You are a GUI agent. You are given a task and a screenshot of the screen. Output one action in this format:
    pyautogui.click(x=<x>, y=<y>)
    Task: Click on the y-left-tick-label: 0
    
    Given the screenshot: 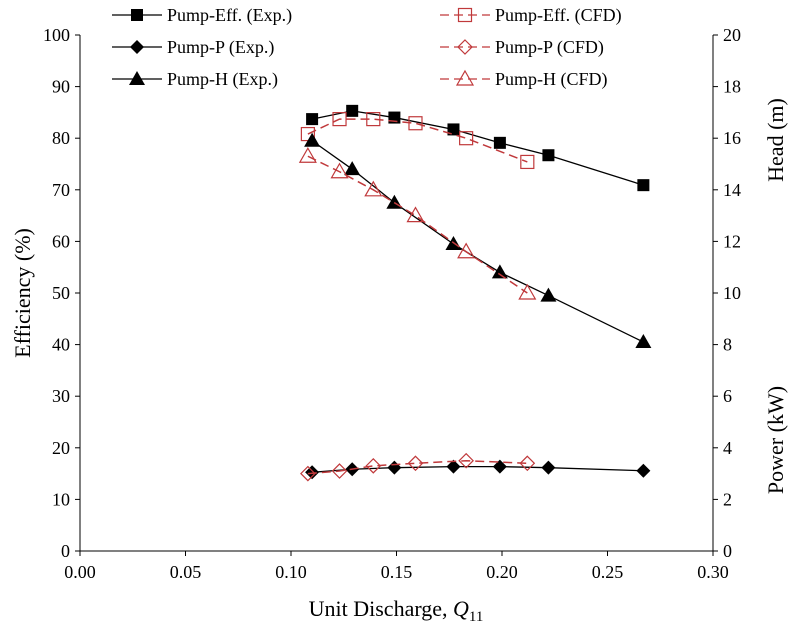 What is the action you would take?
    pyautogui.click(x=65, y=551)
    